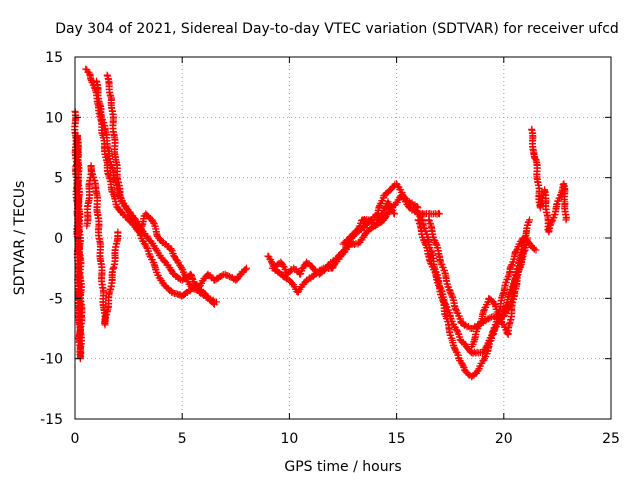 The height and width of the screenshot is (480, 640). I want to click on x-tick-label: 25, so click(611, 439).